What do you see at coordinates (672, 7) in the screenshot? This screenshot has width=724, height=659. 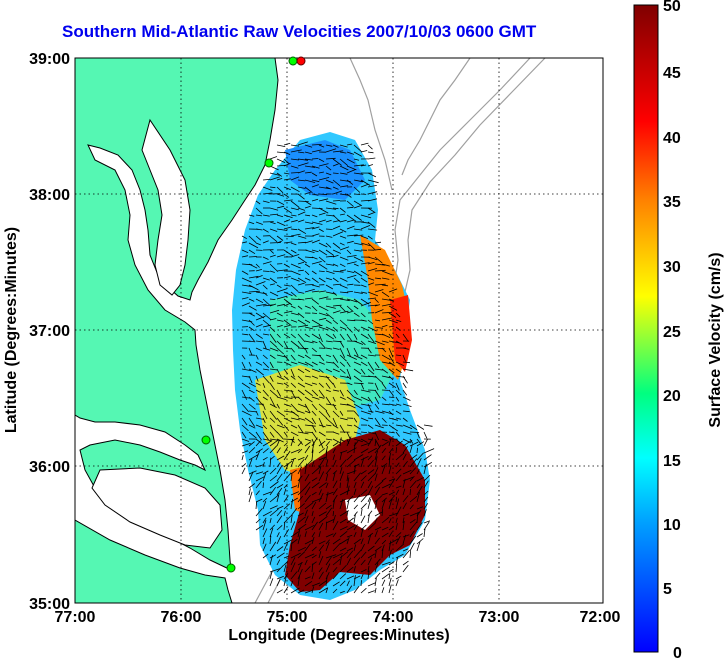 I see `colorbar-tick-label: 50` at bounding box center [672, 7].